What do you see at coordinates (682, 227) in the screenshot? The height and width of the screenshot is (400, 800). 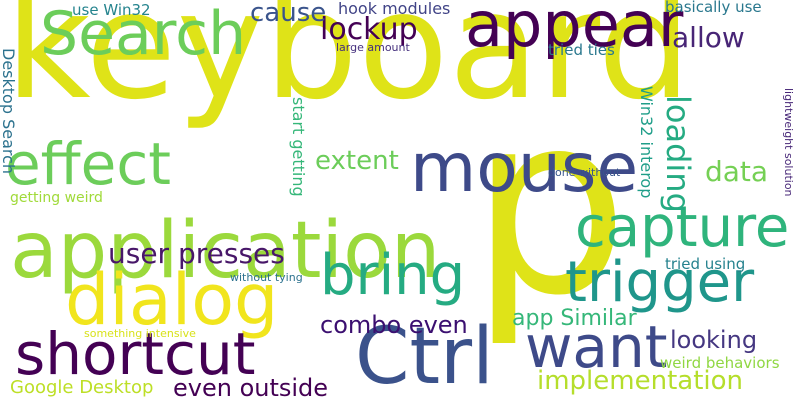 I see `word-capture: capture` at bounding box center [682, 227].